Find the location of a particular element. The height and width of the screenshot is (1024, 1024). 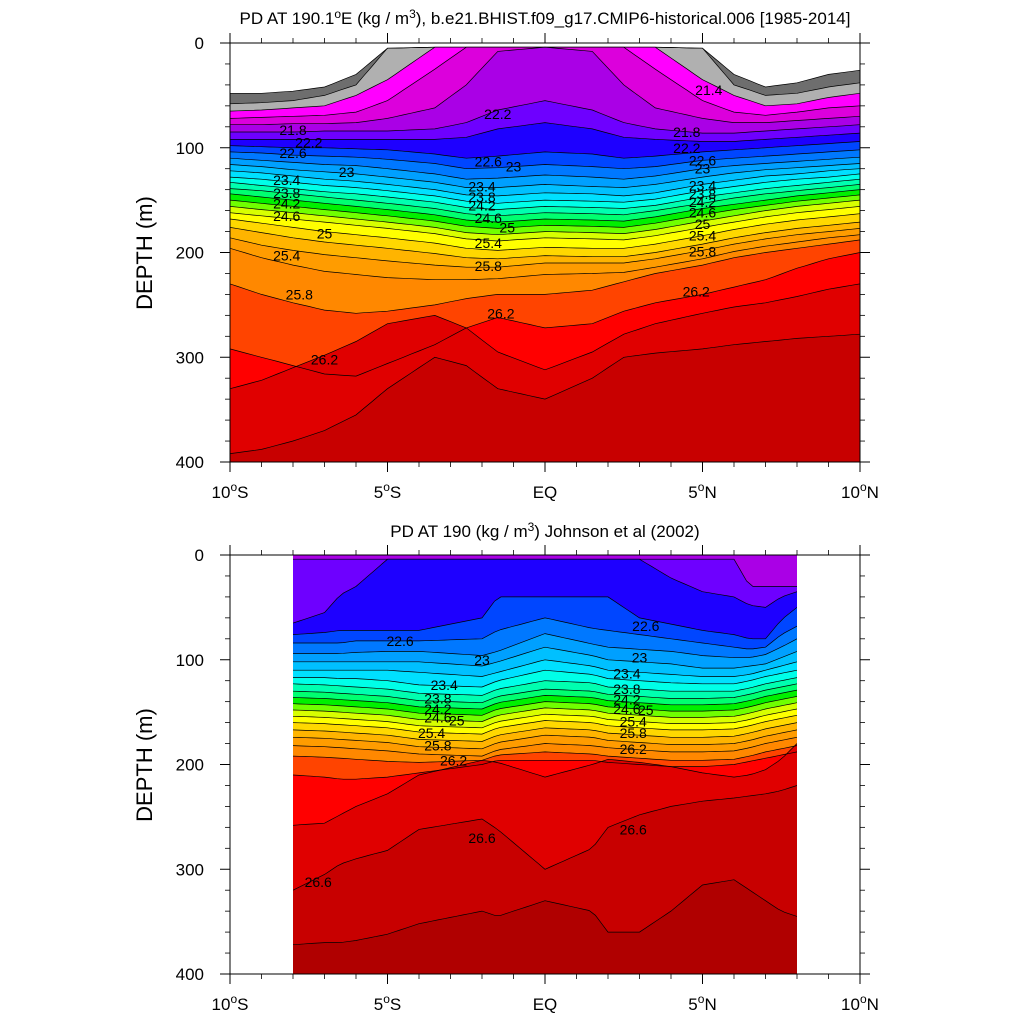

y-tick-label: 200 is located at coordinates (190, 253).